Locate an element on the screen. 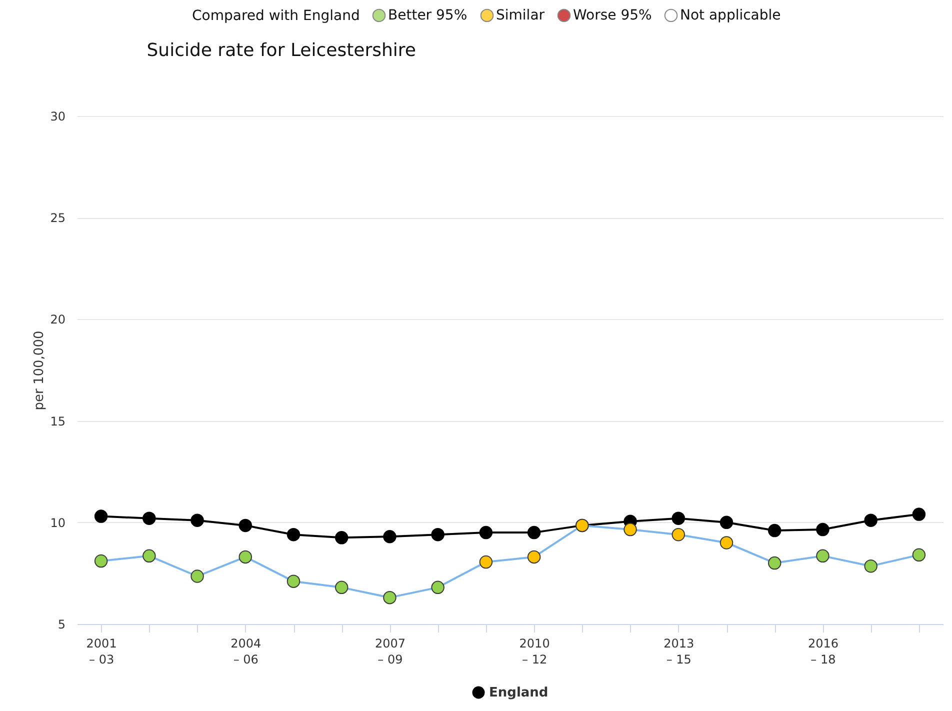 This screenshot has height=711, width=952. chart-title: Suicide rate for Leicestershire is located at coordinates (281, 50).